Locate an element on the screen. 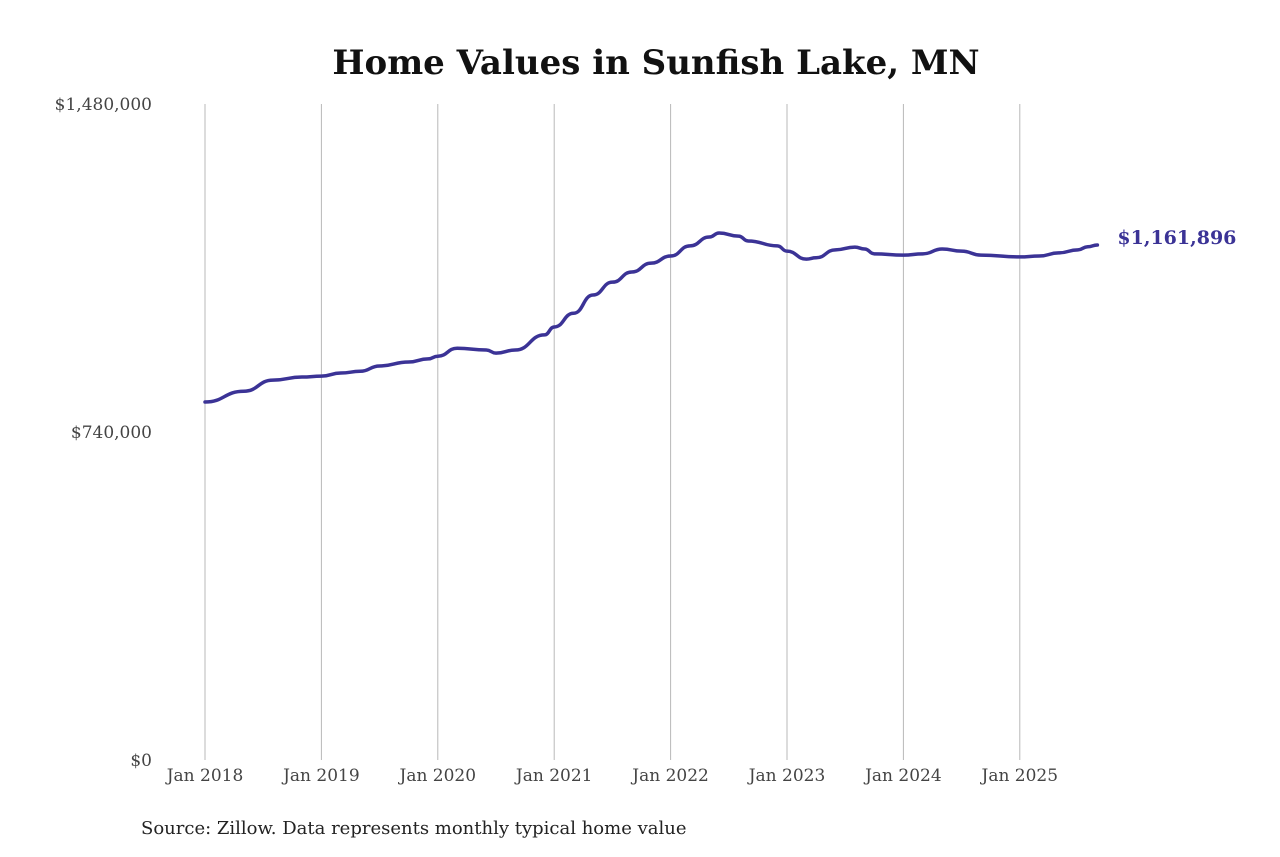  x-tick-label: Jan 2019 is located at coordinates (320, 776).